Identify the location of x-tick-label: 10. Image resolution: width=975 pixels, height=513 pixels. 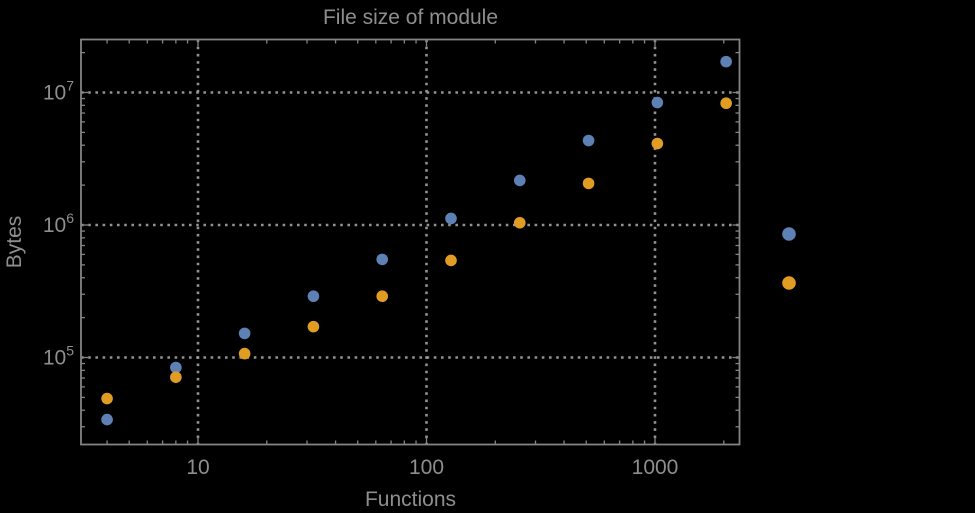
(197, 467).